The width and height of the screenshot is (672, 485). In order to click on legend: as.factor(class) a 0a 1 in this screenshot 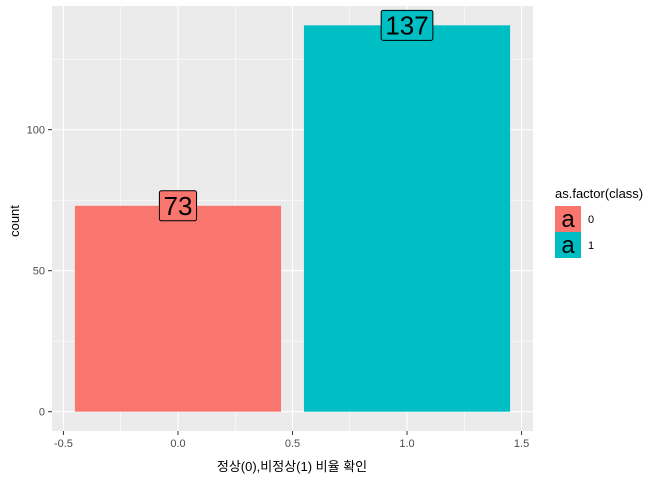, I will do `click(599, 222)`.